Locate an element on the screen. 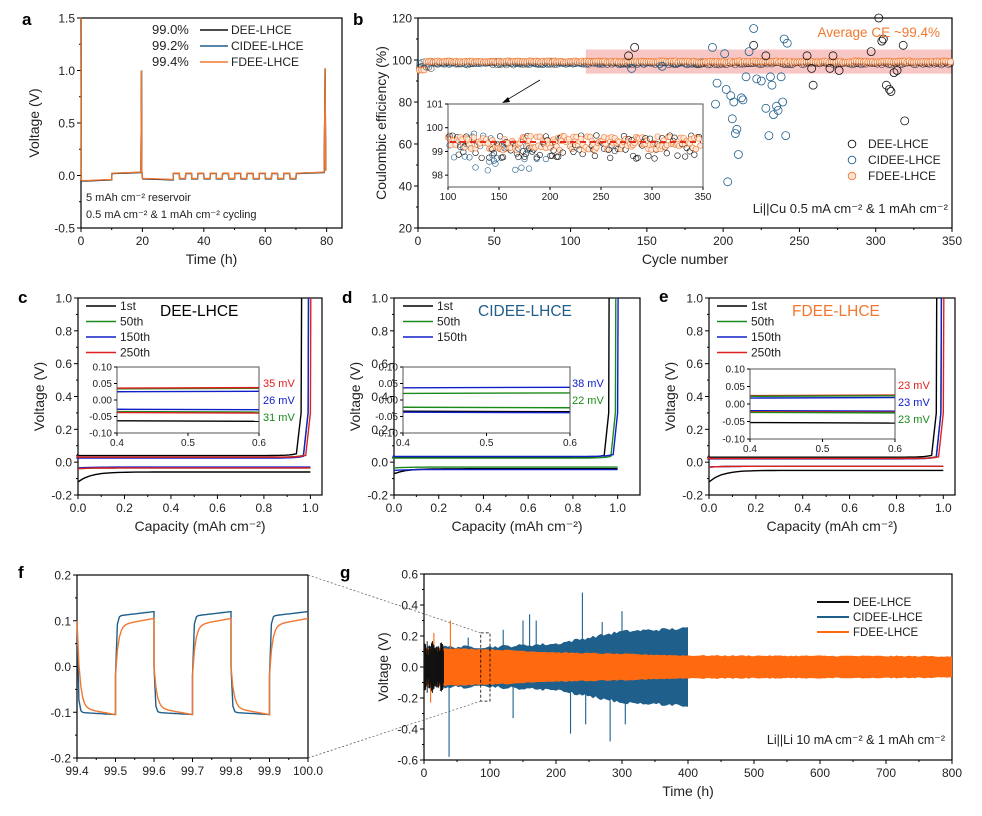 The height and width of the screenshot is (816, 982). y-tick-label: 101 is located at coordinates (434, 105).